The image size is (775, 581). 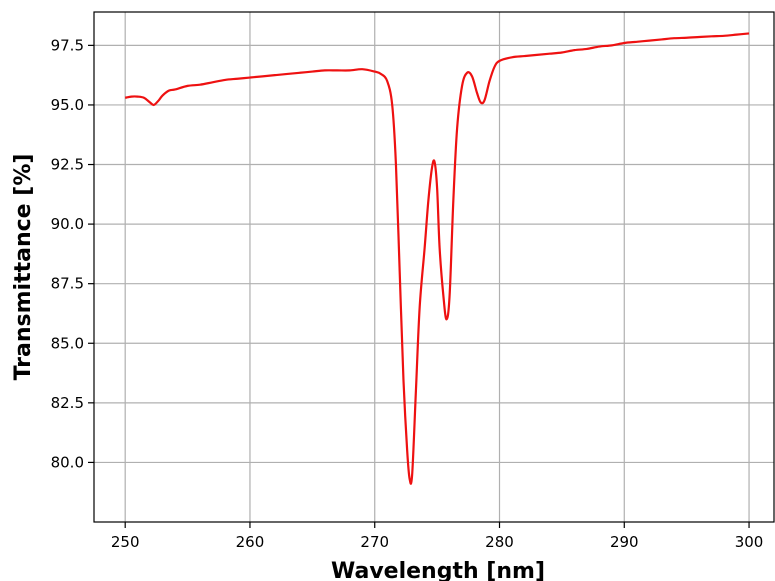 What do you see at coordinates (624, 542) in the screenshot?
I see `x-tick-label: 290` at bounding box center [624, 542].